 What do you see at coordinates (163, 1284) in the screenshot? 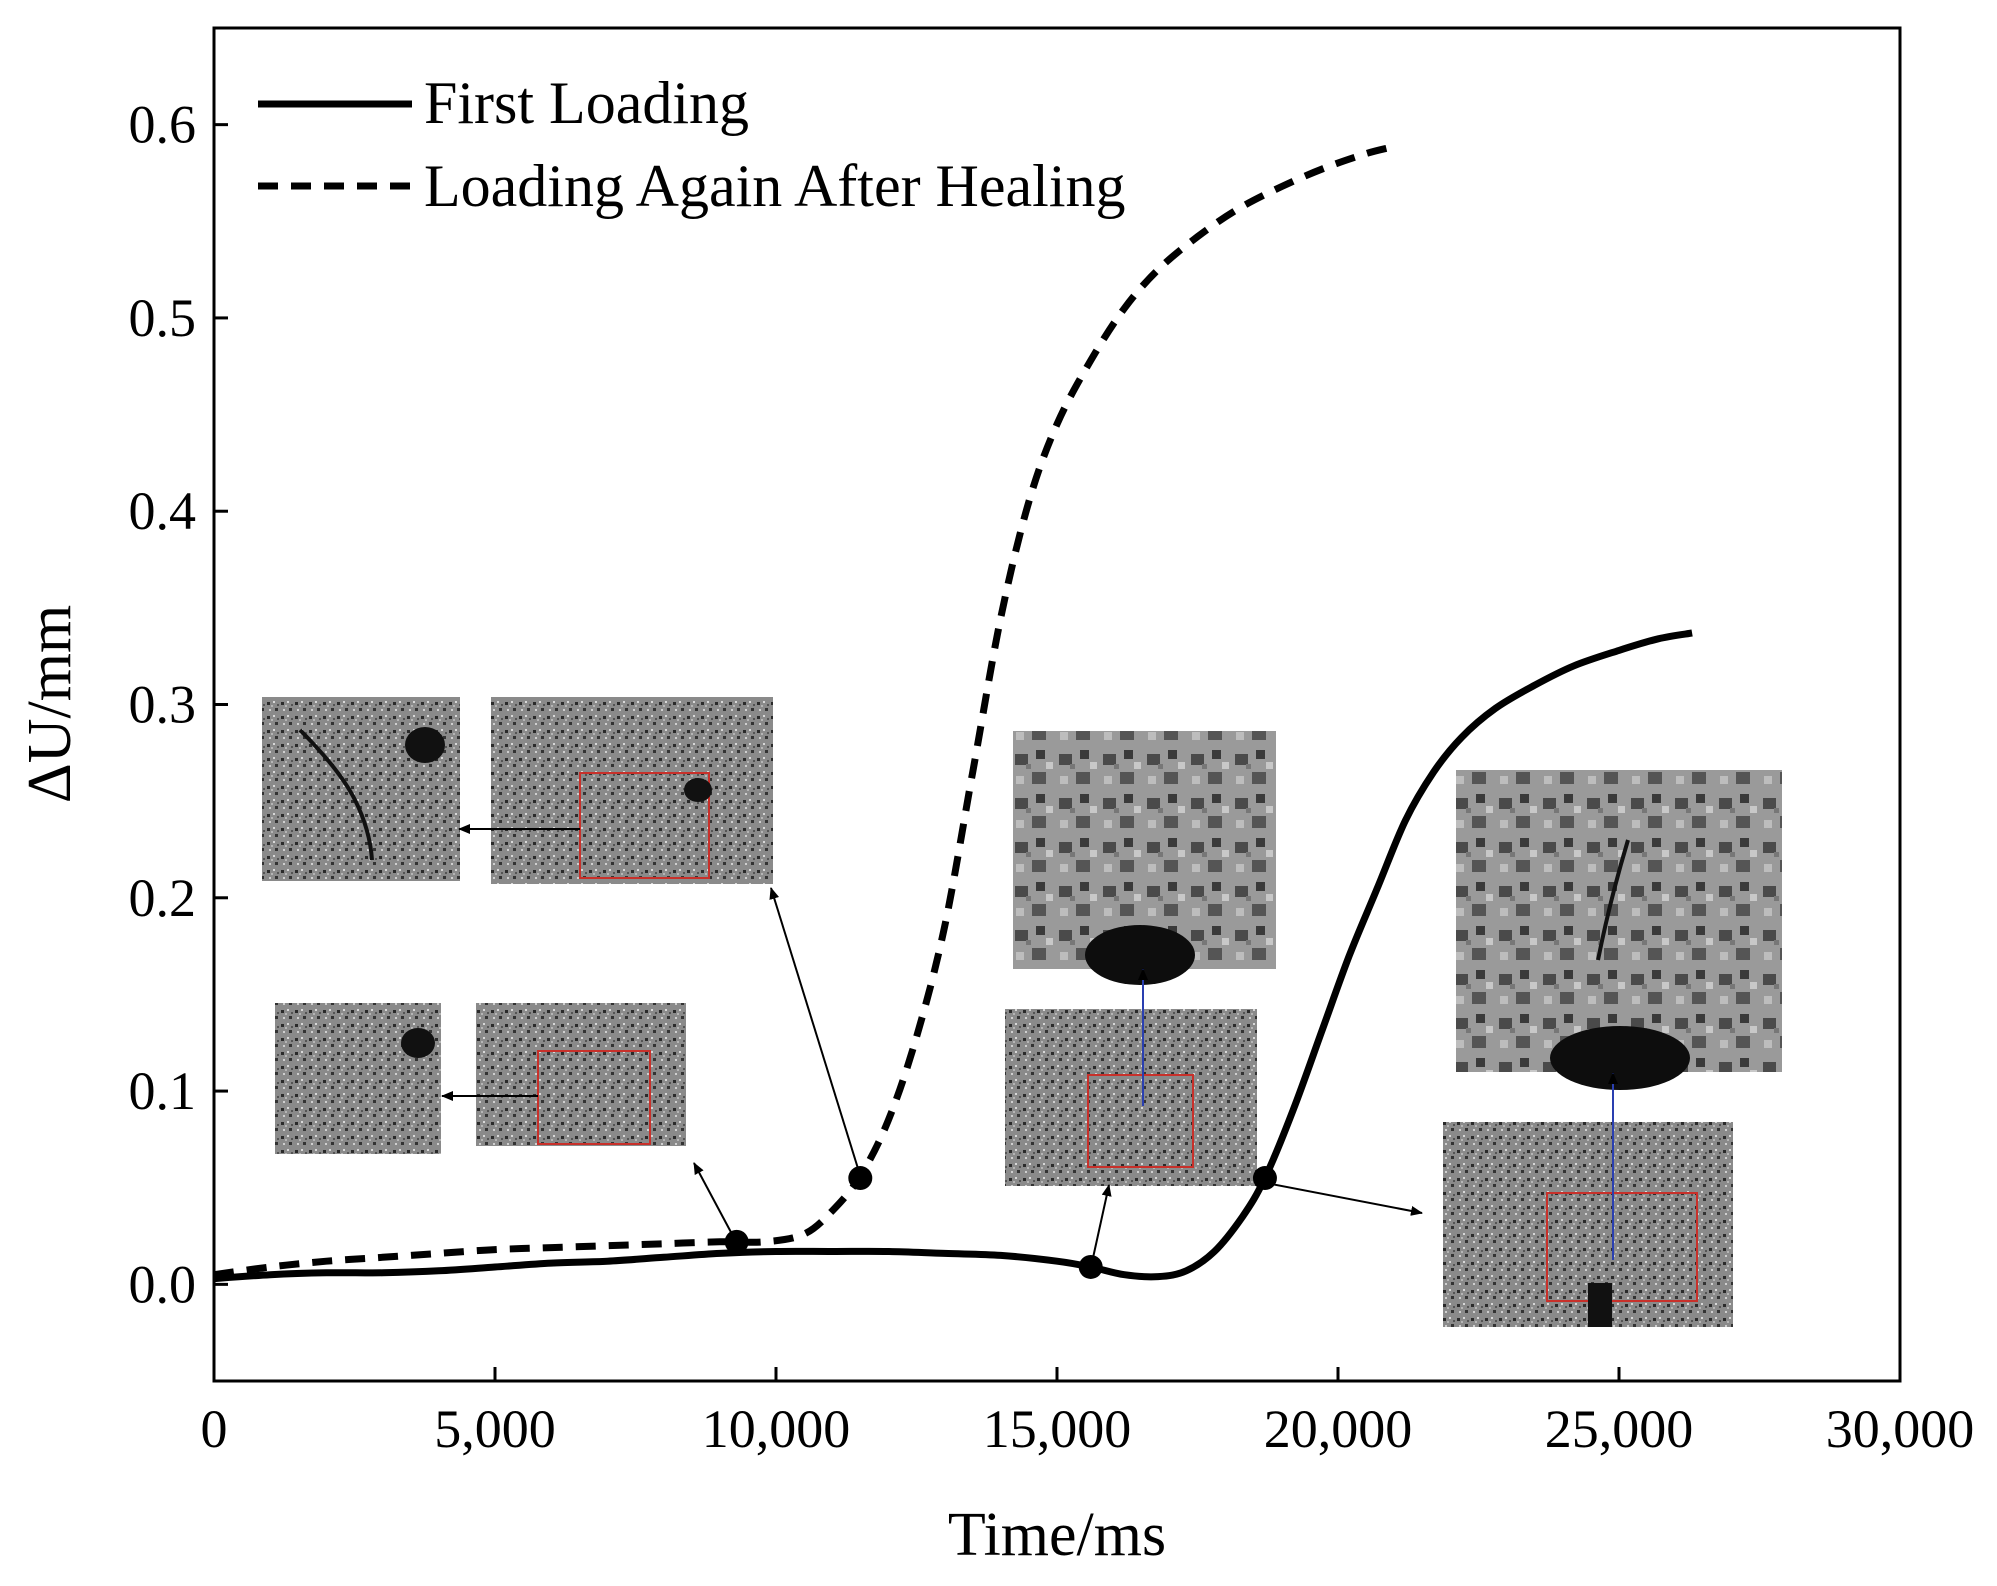
I see `y-tick-label: 0.0` at bounding box center [163, 1284].